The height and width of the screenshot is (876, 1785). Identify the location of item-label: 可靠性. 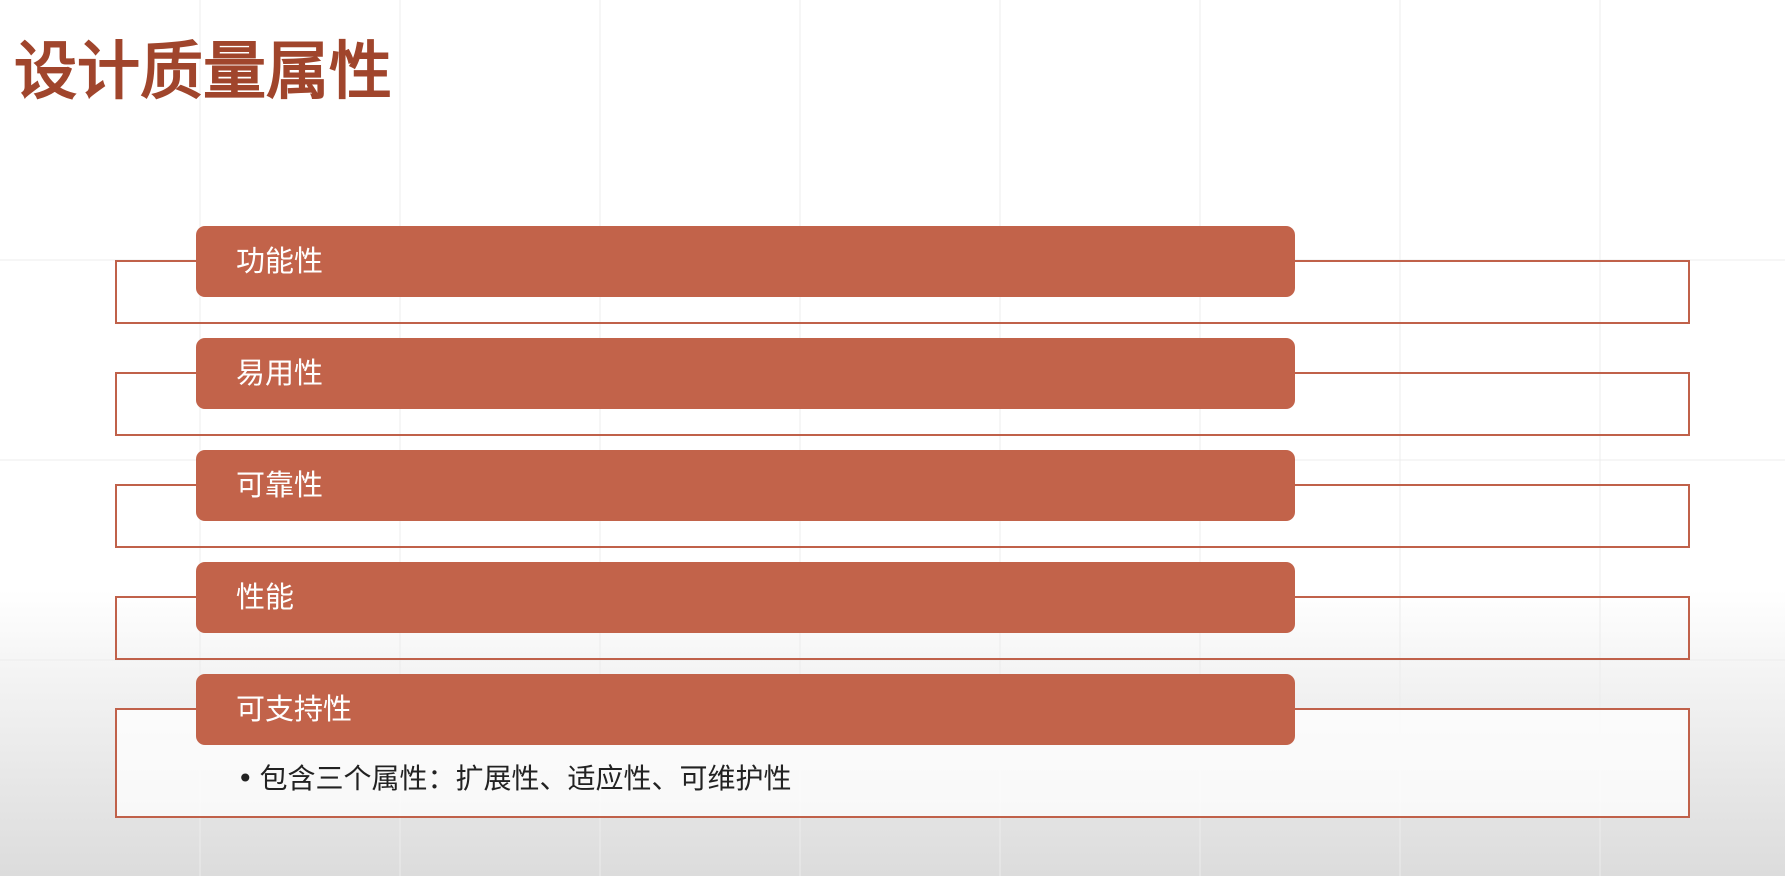
(280, 485).